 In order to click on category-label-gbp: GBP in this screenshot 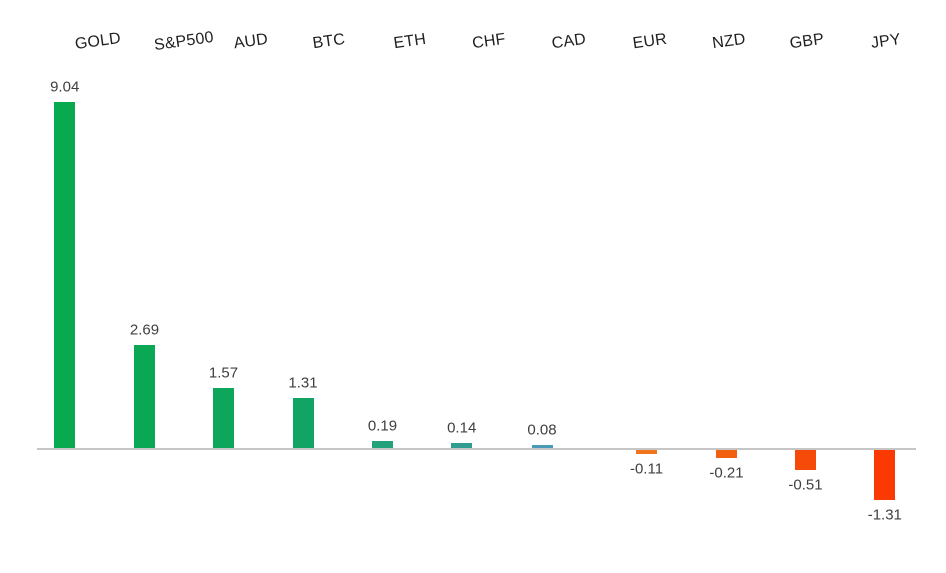, I will do `click(807, 41)`.